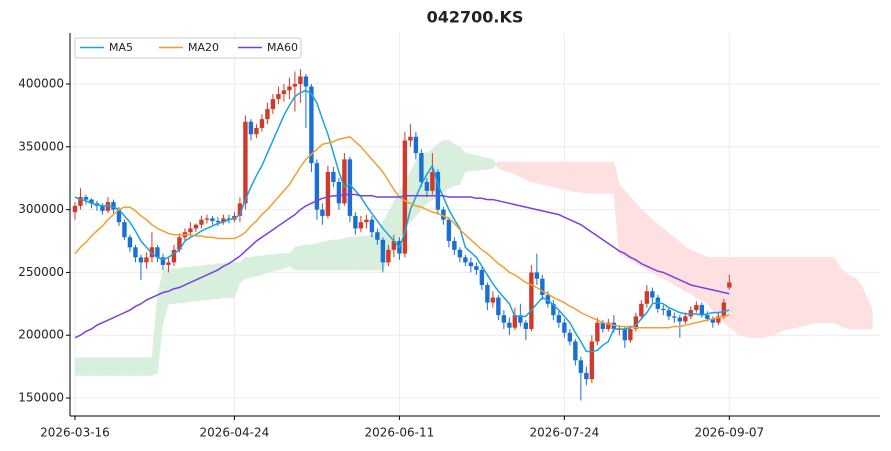 This screenshot has width=891, height=451. I want to click on x-tick-label: 2026-04-24, so click(235, 433).